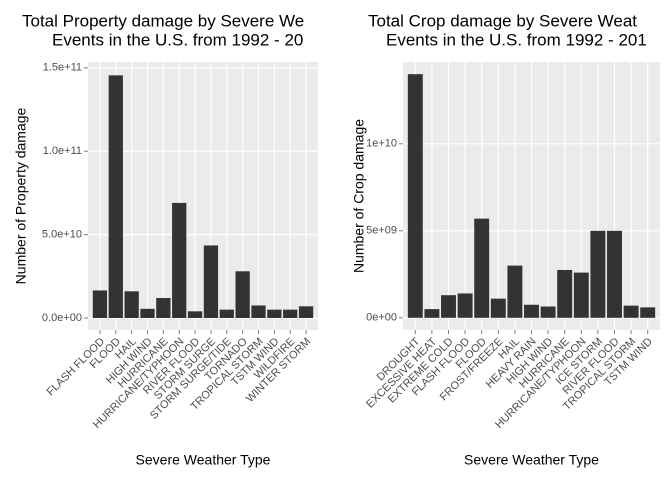  I want to click on y-tick-label: 1e+10, so click(381, 144).